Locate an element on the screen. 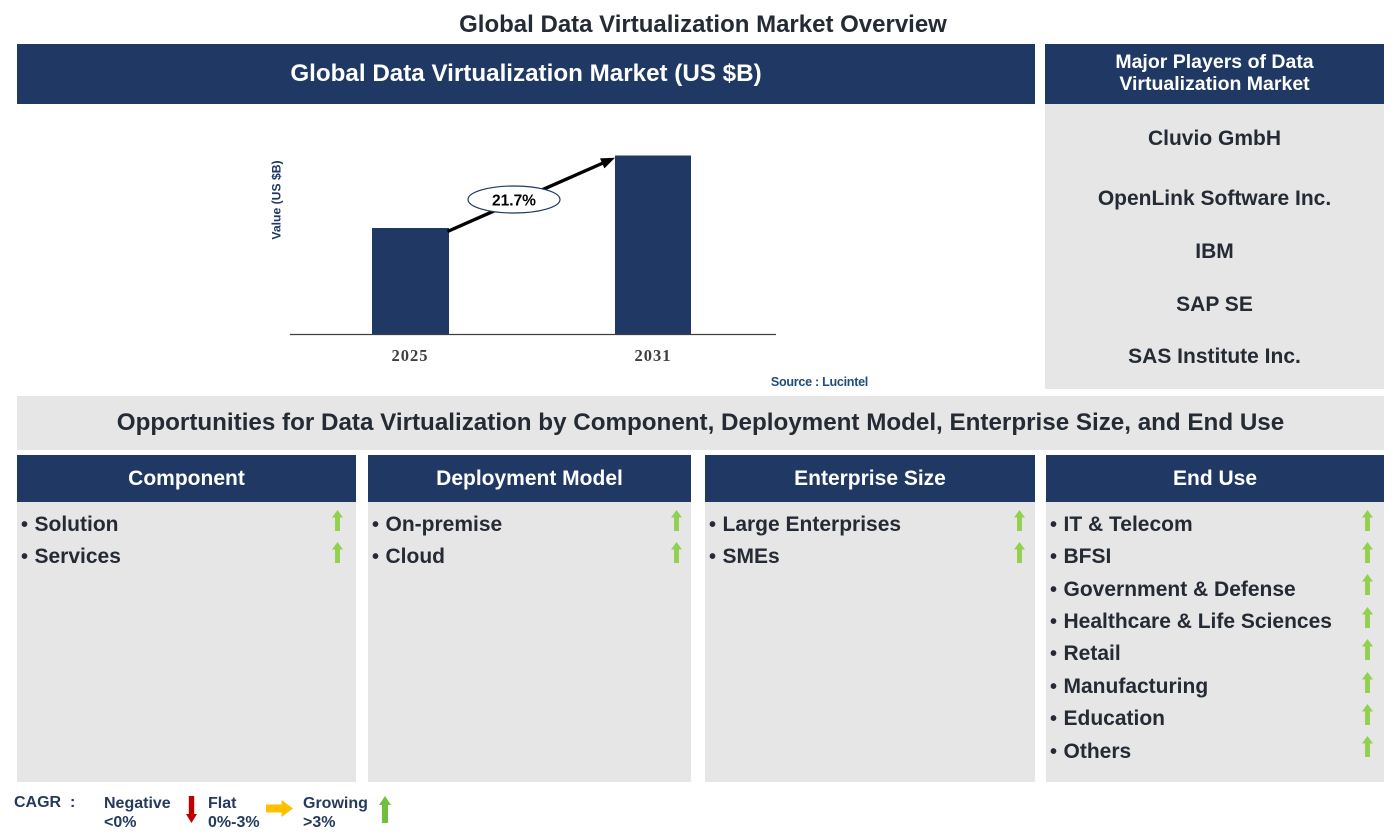 This screenshot has height=837, width=1395. svg-text: Value (US $B) is located at coordinates (277, 199).